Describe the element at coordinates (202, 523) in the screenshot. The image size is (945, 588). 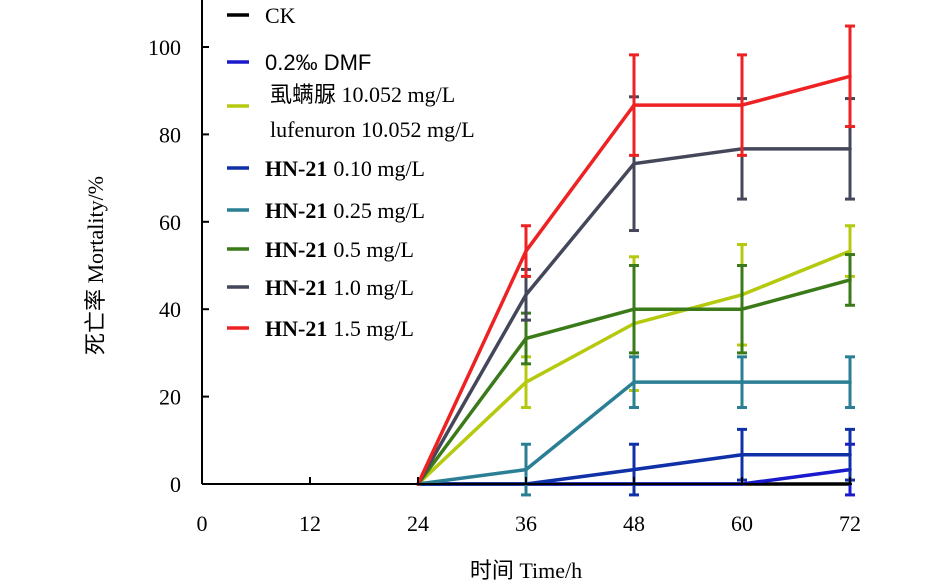
I see `x-tick-label: 0` at that location.